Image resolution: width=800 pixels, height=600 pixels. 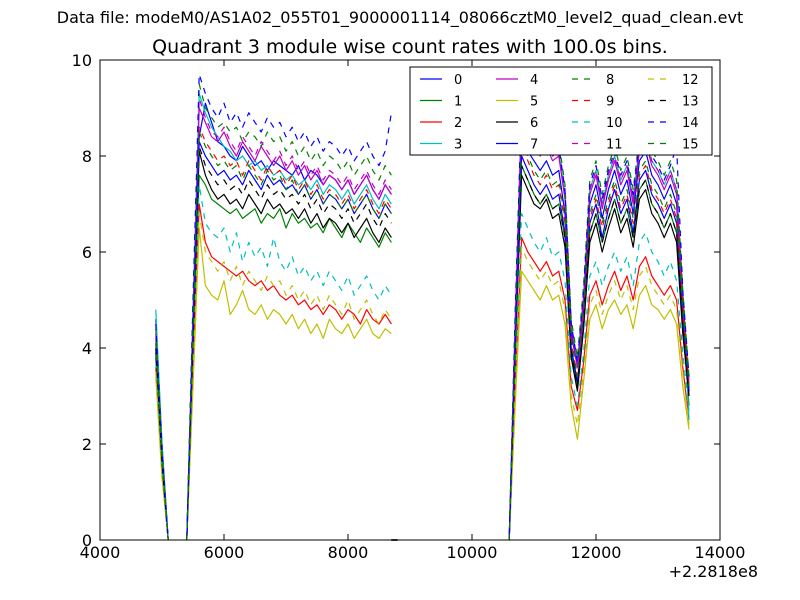 I want to click on legend-entry-1: 1, so click(x=441, y=102).